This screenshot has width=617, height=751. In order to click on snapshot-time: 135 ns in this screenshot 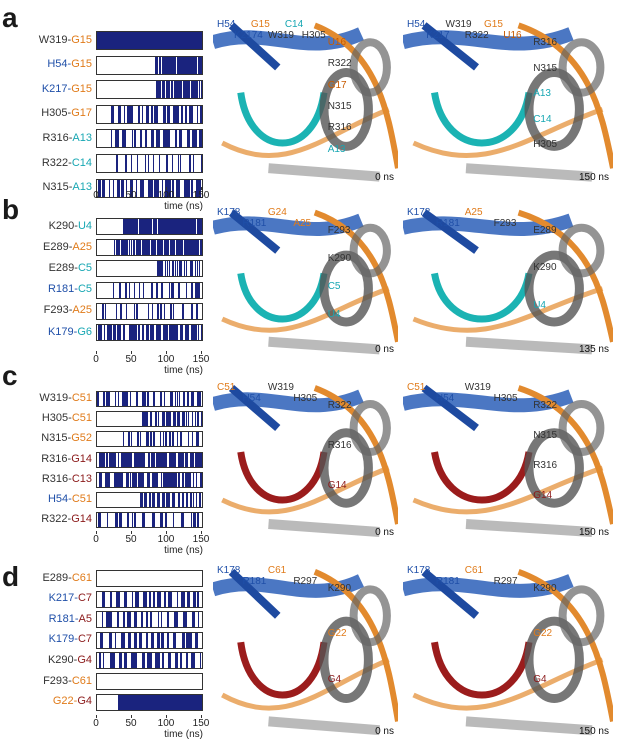, I will do `click(593, 349)`.